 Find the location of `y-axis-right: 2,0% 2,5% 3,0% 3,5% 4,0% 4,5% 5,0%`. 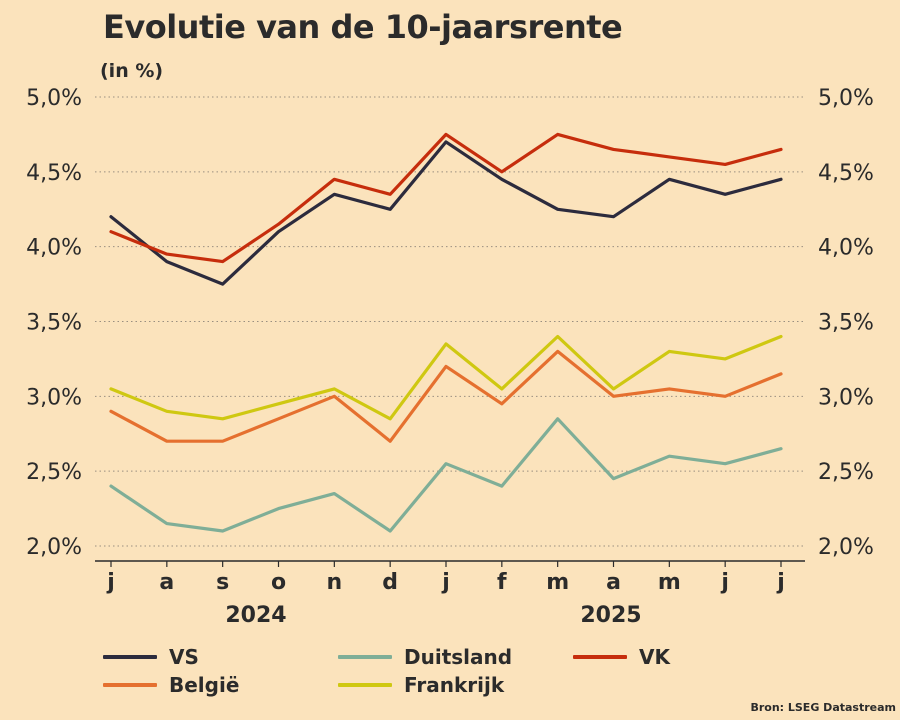

y-axis-right: 2,0% 2,5% 3,0% 3,5% 4,0% 4,5% 5,0% is located at coordinates (846, 323).